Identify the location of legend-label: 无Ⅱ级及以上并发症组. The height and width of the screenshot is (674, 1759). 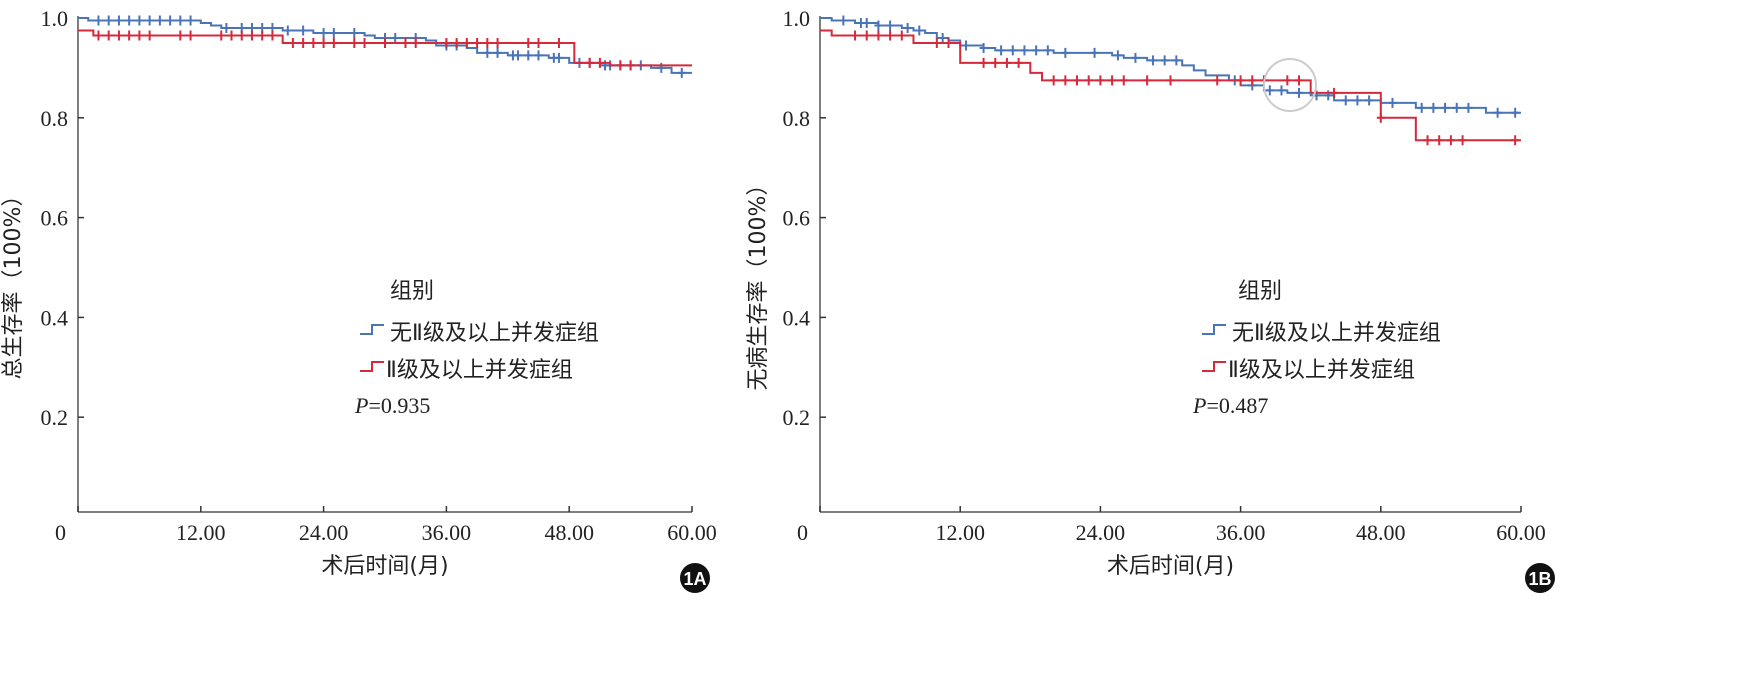
(494, 333).